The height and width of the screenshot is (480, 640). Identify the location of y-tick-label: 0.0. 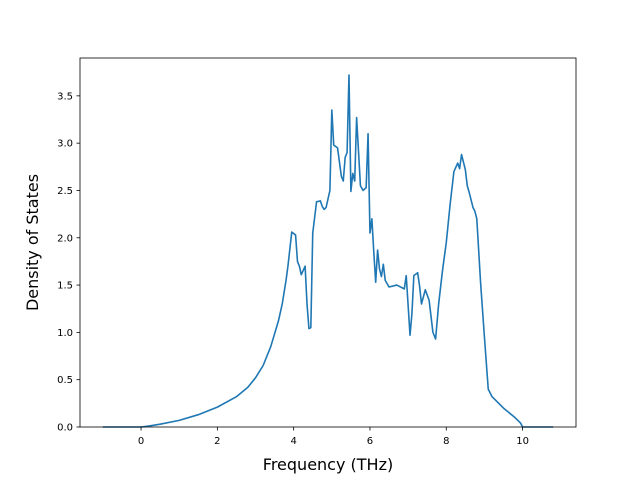
(65, 428).